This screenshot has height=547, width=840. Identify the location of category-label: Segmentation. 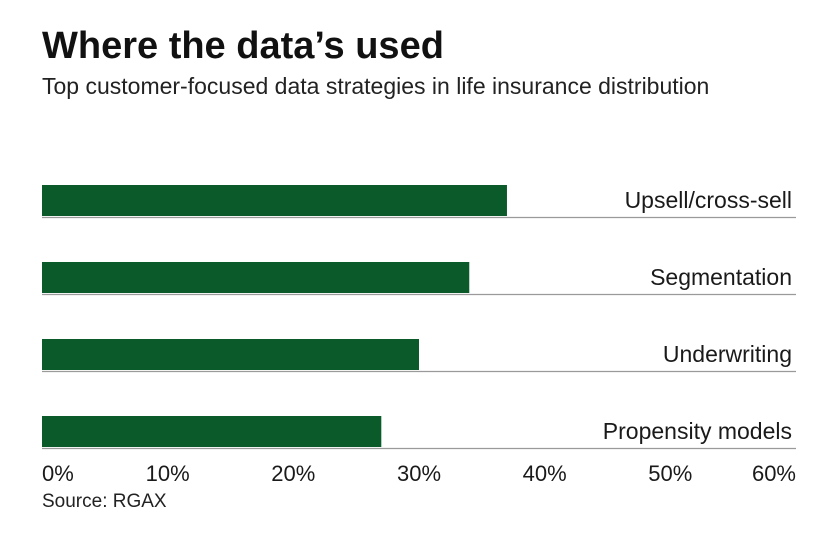
(721, 277).